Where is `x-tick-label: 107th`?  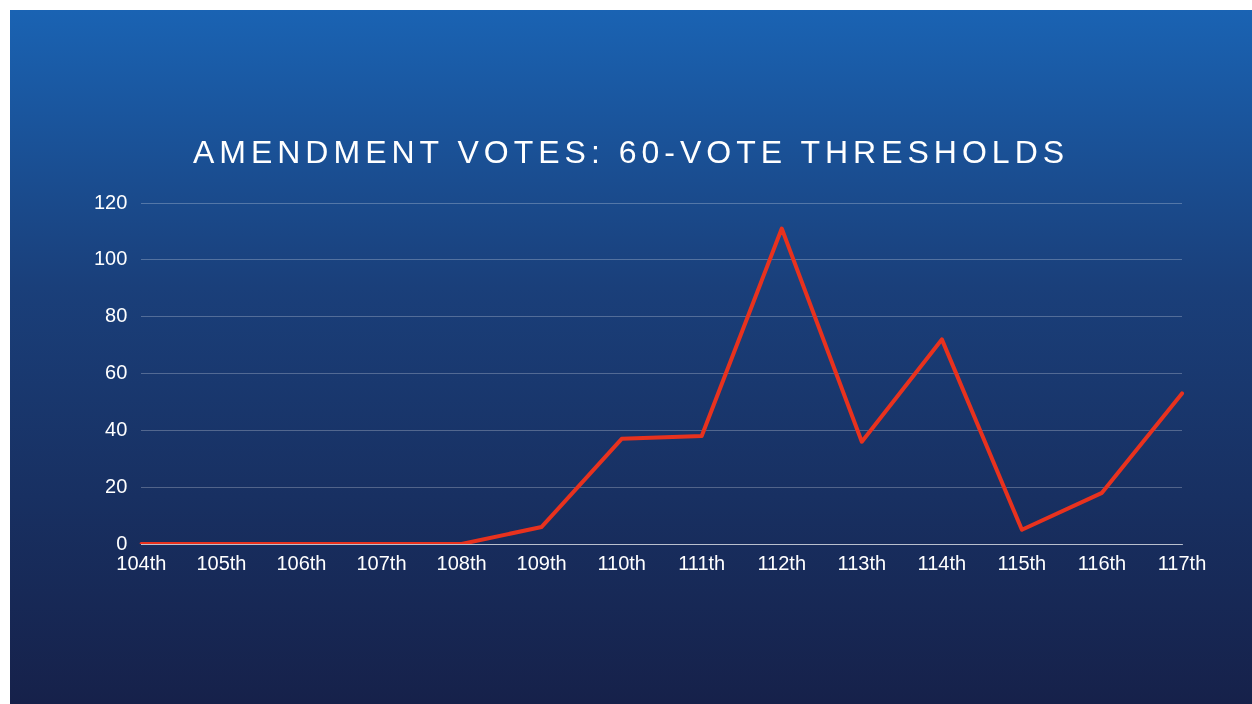
x-tick-label: 107th is located at coordinates (381, 562).